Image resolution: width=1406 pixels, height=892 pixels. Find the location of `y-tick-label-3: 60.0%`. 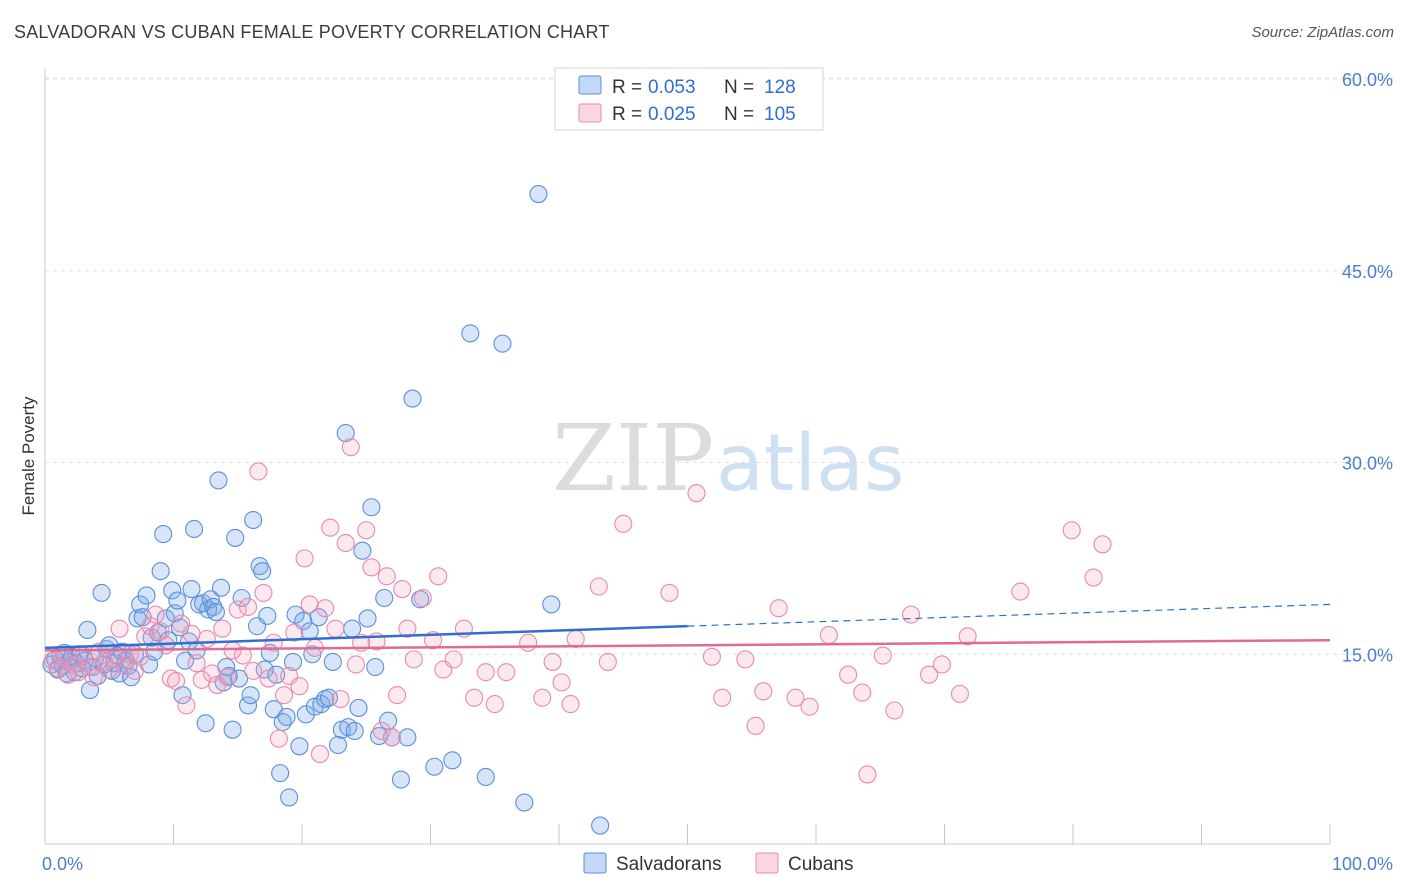

y-tick-label-3: 60.0% is located at coordinates (1367, 80).